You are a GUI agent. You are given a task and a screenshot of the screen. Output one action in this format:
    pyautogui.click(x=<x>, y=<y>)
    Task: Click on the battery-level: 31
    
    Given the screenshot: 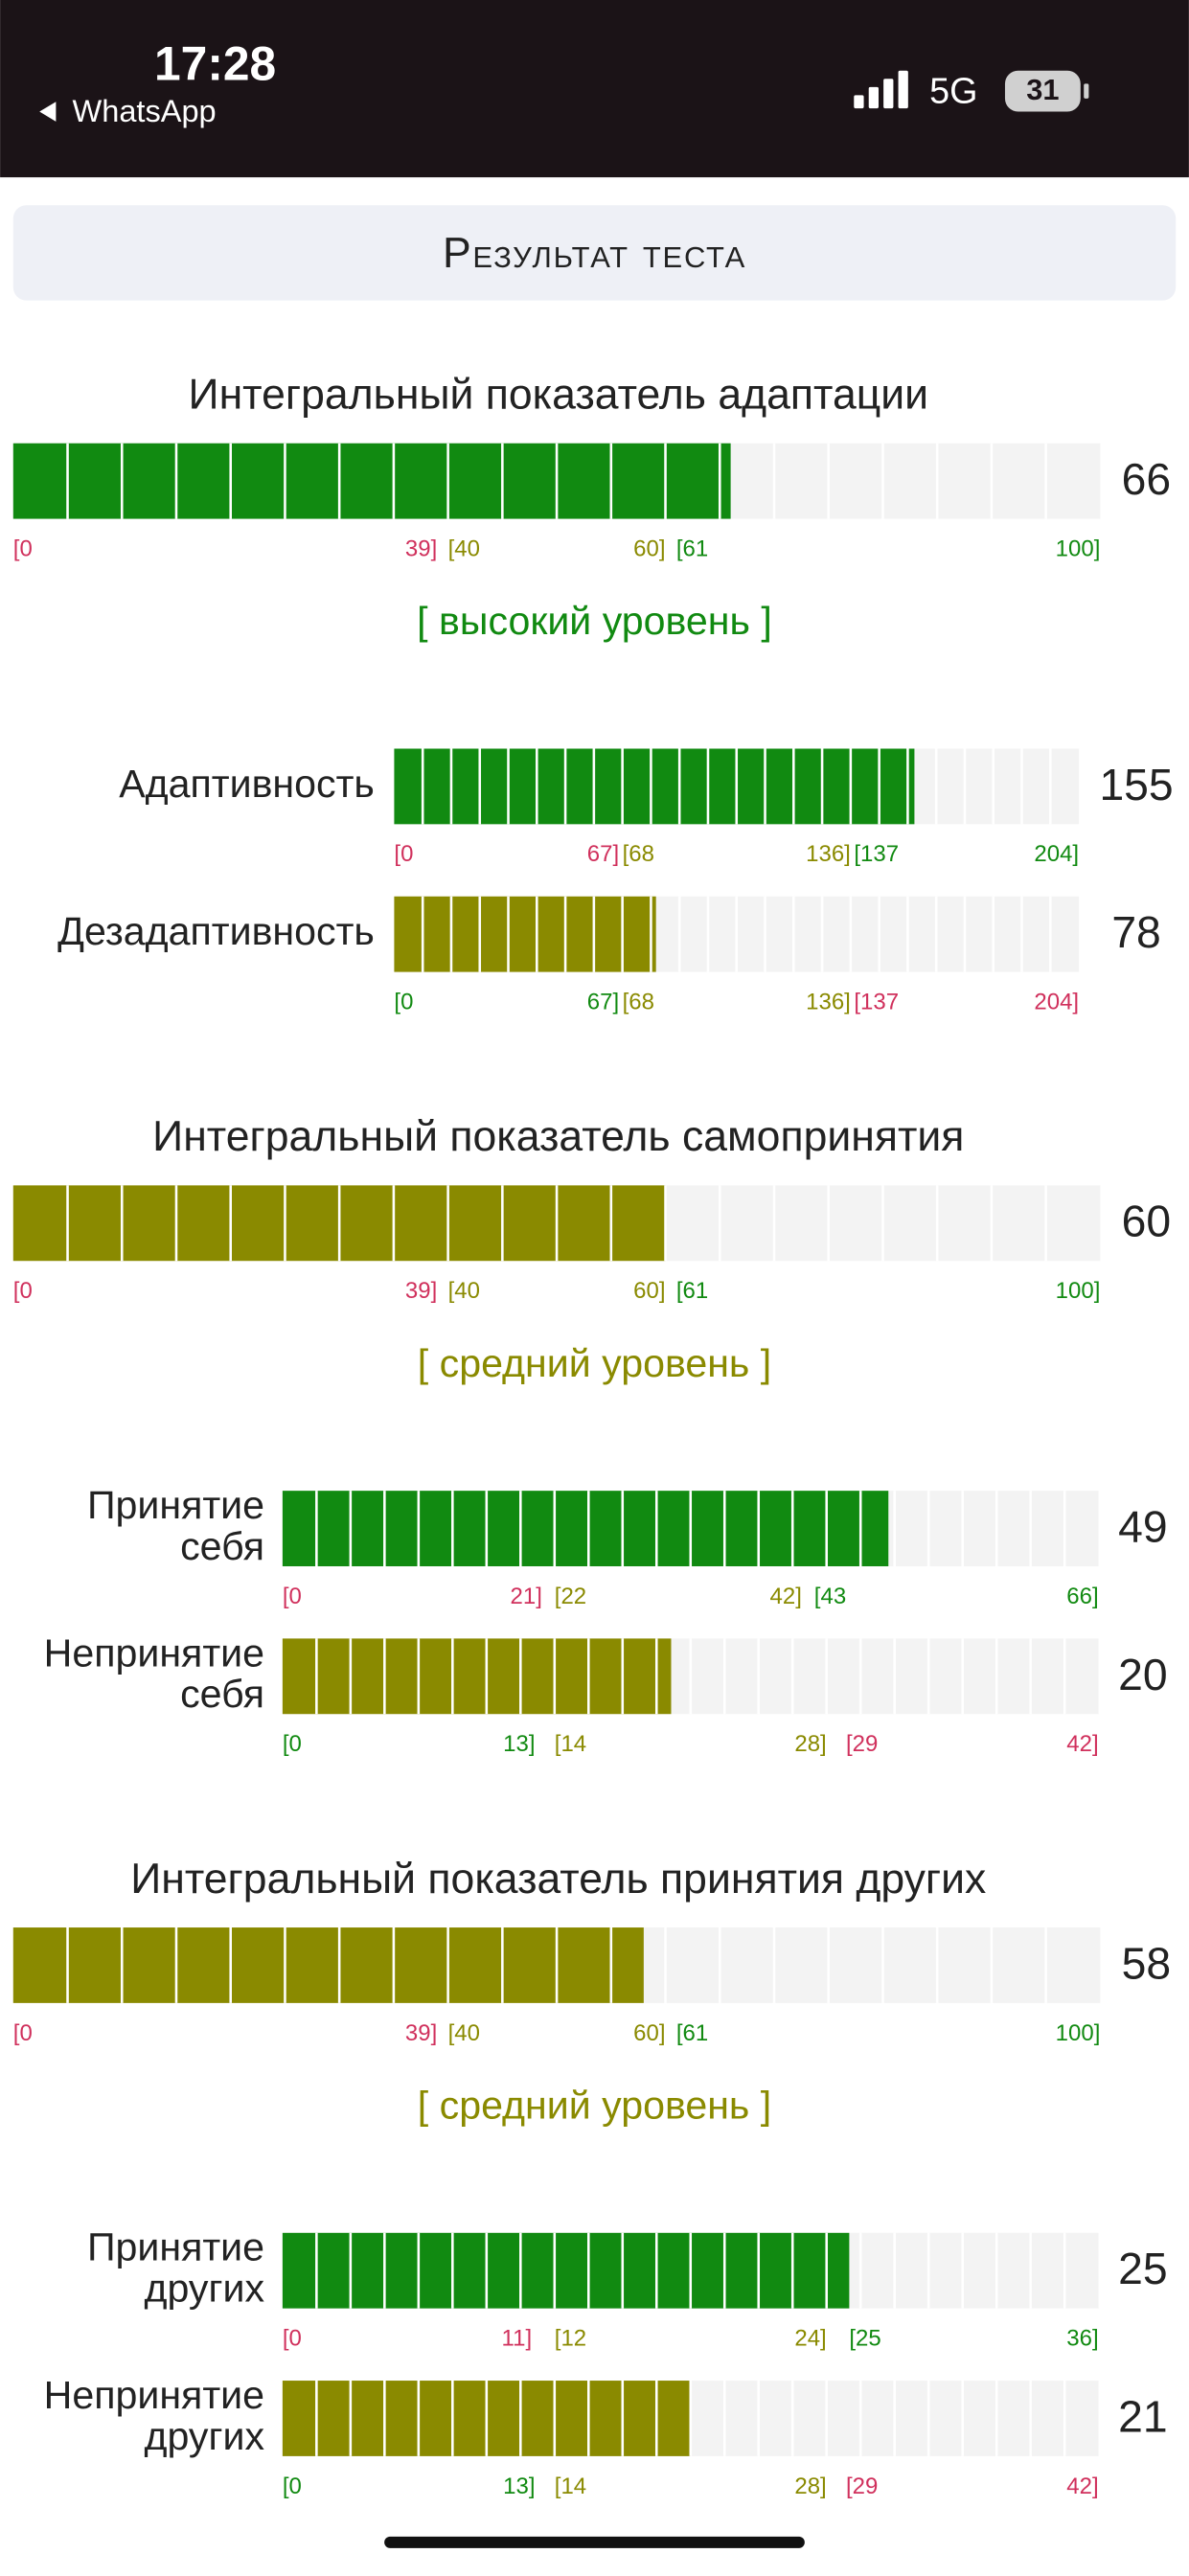 What is the action you would take?
    pyautogui.click(x=1042, y=90)
    